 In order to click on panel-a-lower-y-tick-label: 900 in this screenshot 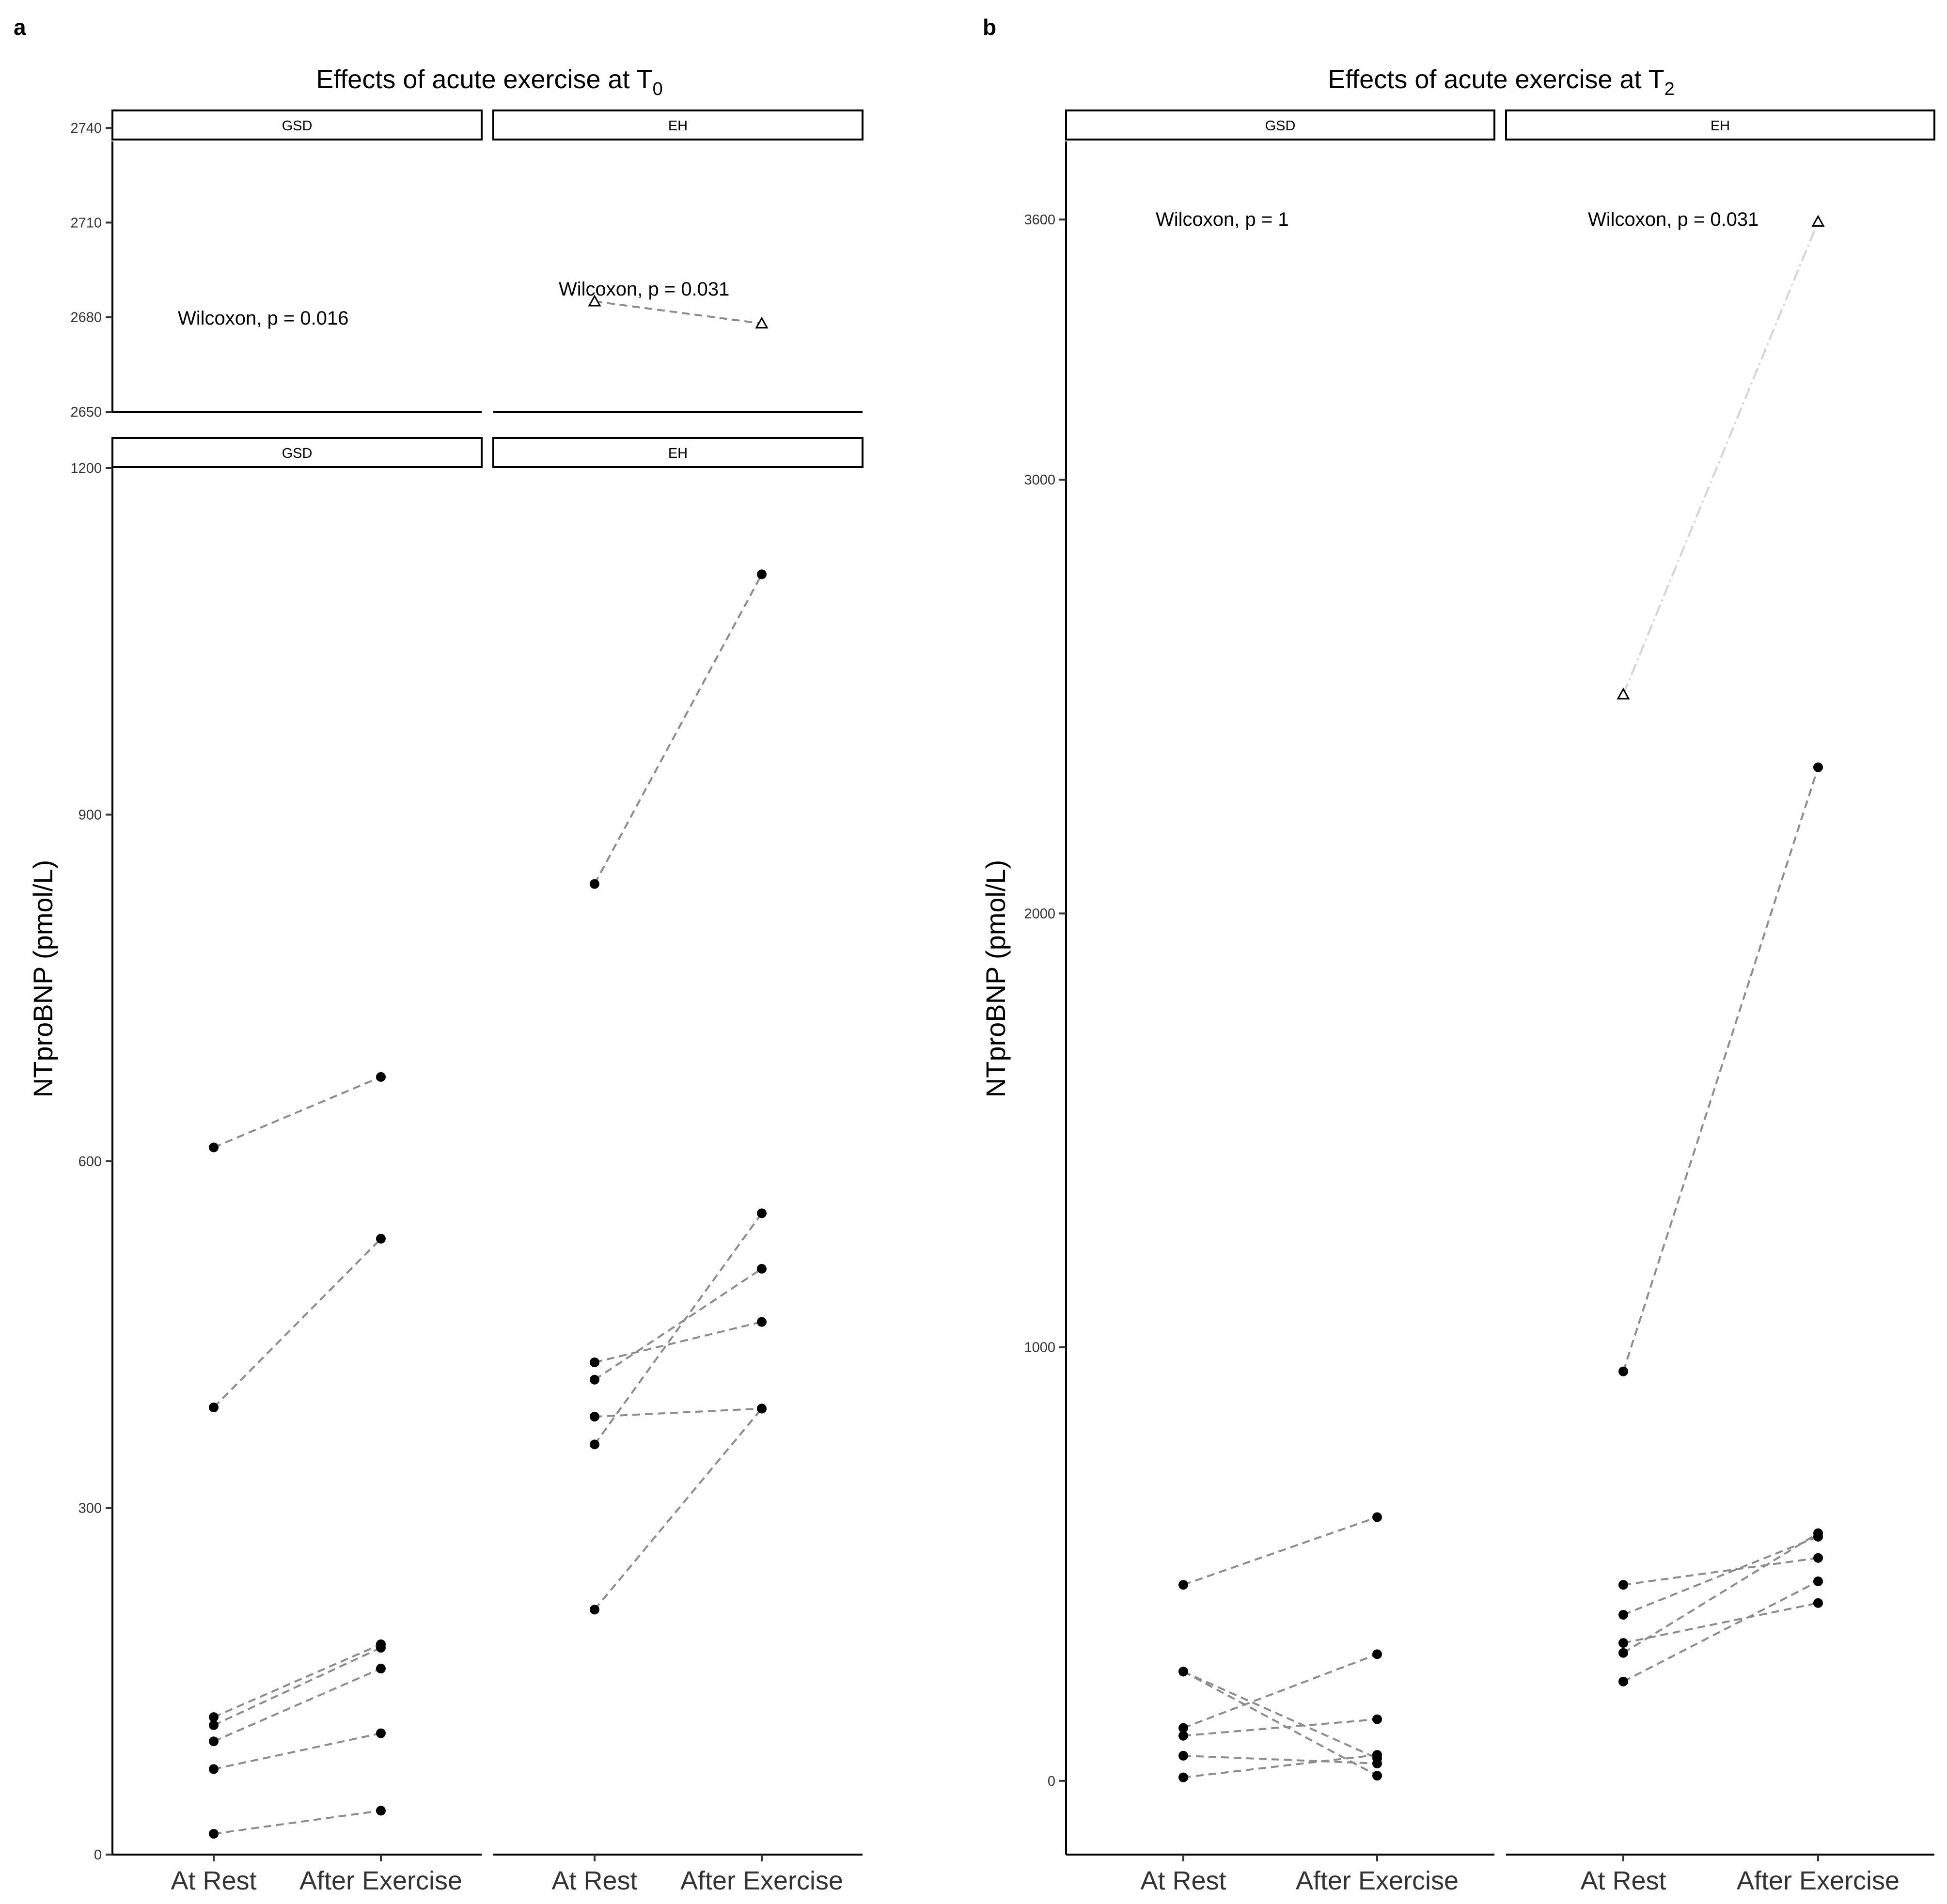, I will do `click(90, 816)`.